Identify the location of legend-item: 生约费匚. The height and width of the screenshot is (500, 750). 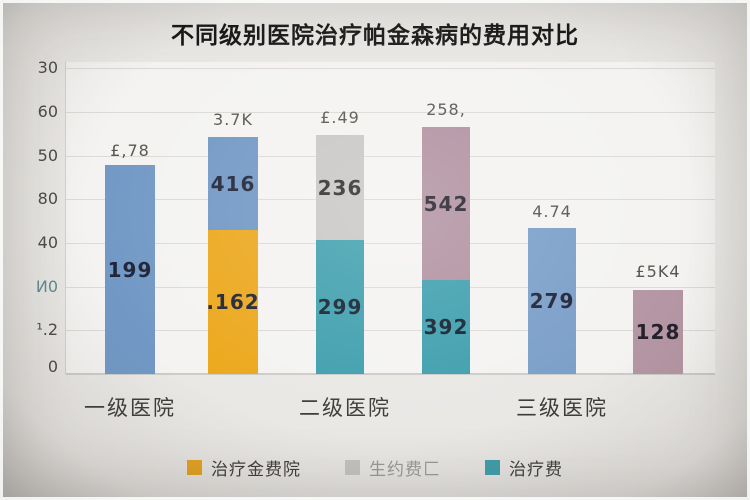
(393, 467).